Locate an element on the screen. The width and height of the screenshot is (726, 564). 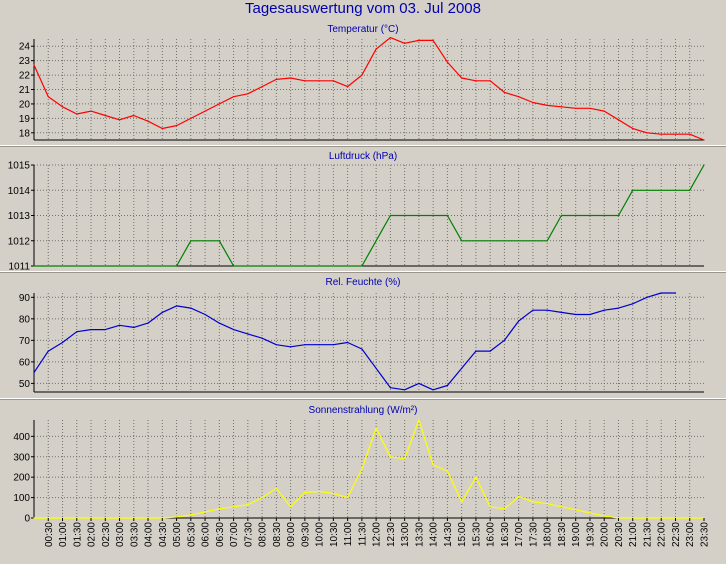
y-tick-label-temperature: 19 is located at coordinates (25, 119).